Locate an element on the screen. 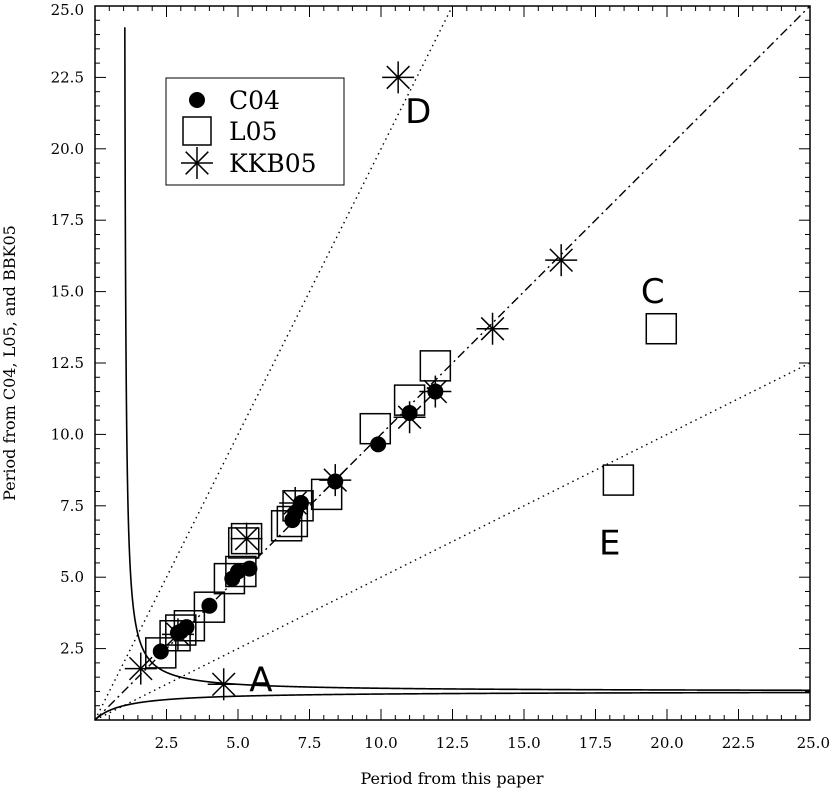 This screenshot has height=793, width=830. y-tick-label: 20.0 is located at coordinates (67, 149).